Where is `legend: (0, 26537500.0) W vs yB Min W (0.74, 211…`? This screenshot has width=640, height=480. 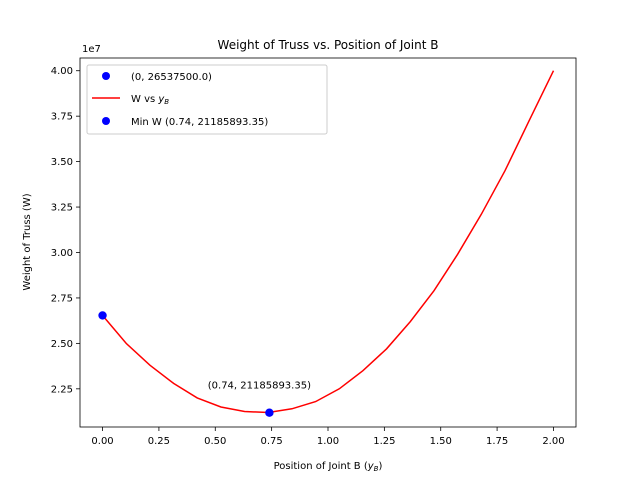
legend: (0, 26537500.0) W vs yB Min W (0.74, 211… is located at coordinates (207, 99).